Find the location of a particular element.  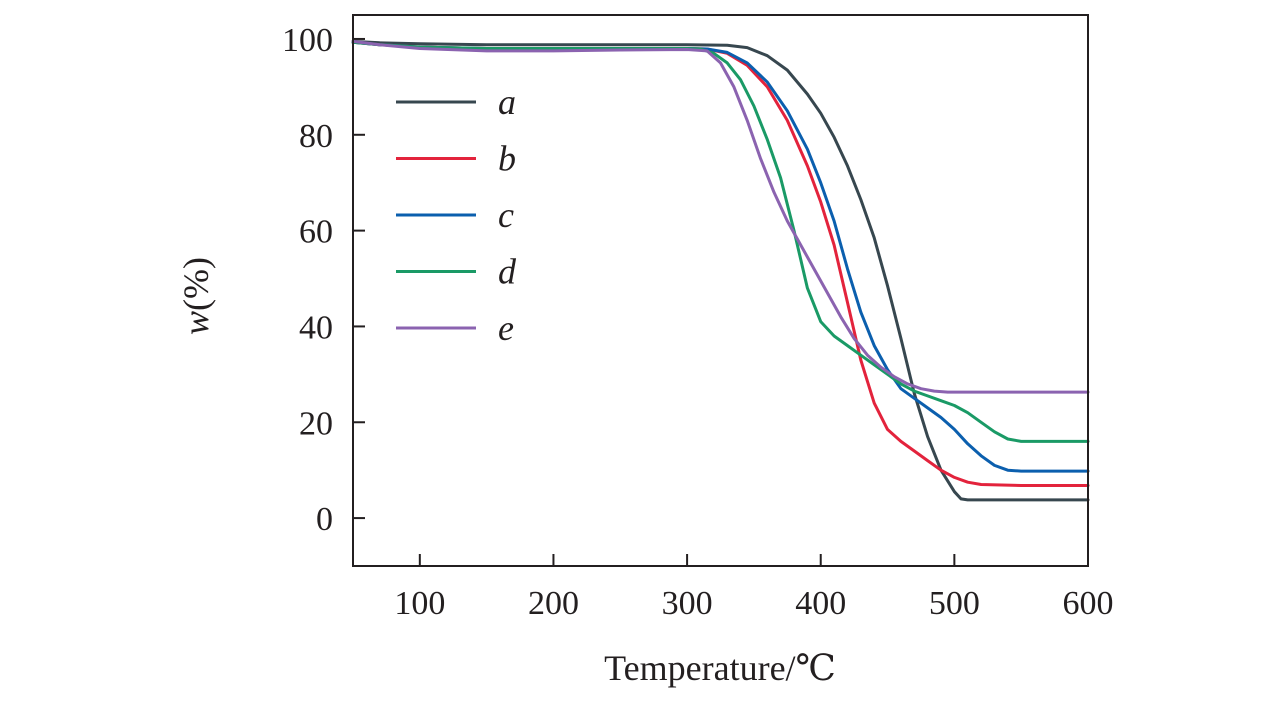

y-tick-label: 100 is located at coordinates (307, 40).